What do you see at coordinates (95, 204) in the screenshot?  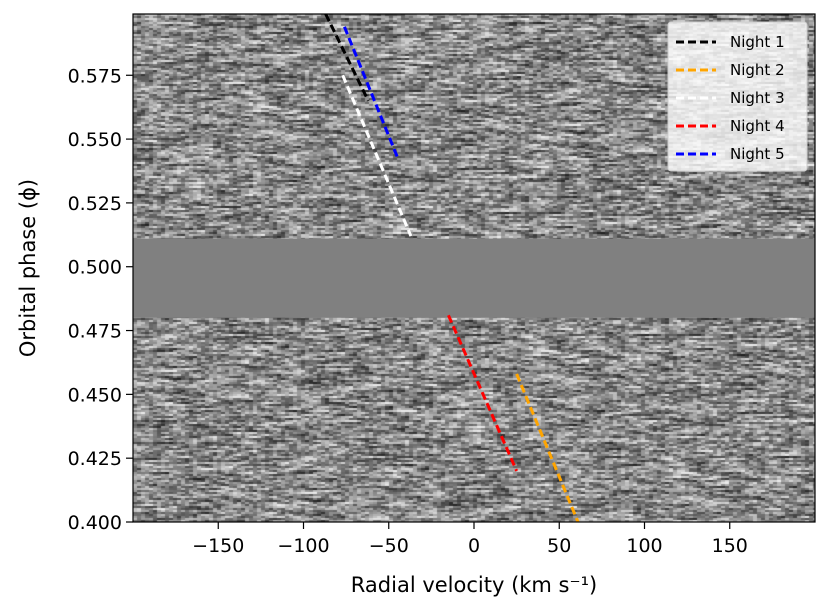 I see `y-tick-label: 0.525` at bounding box center [95, 204].